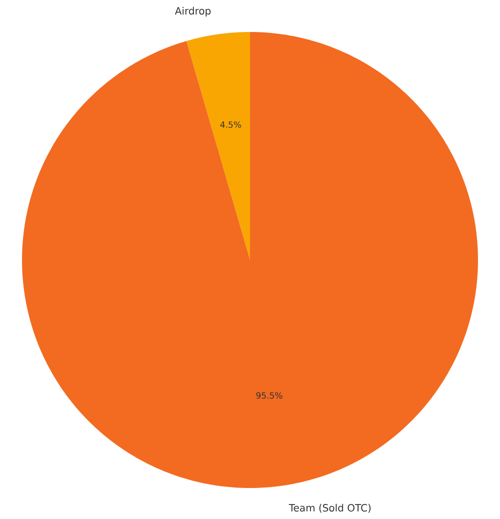 This screenshot has width=500, height=519. Describe the element at coordinates (329, 508) in the screenshot. I see `slice-label: Team (Sold OTC)` at that location.